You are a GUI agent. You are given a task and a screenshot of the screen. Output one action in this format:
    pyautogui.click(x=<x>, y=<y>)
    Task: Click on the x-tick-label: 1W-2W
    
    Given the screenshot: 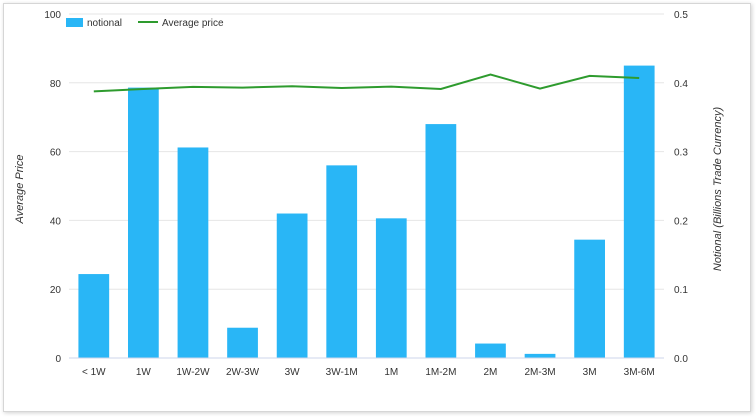 What is the action you would take?
    pyautogui.click(x=193, y=372)
    